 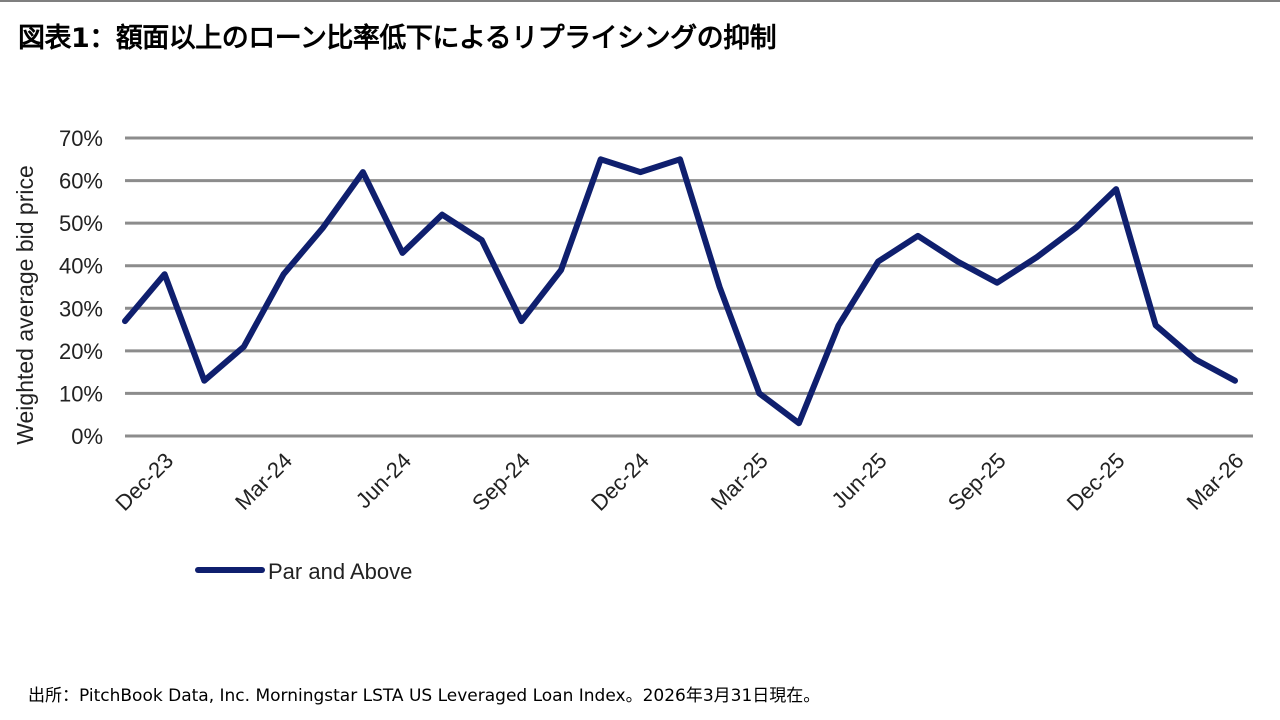 What do you see at coordinates (144, 482) in the screenshot?
I see `x-tick-label: Dec-23` at bounding box center [144, 482].